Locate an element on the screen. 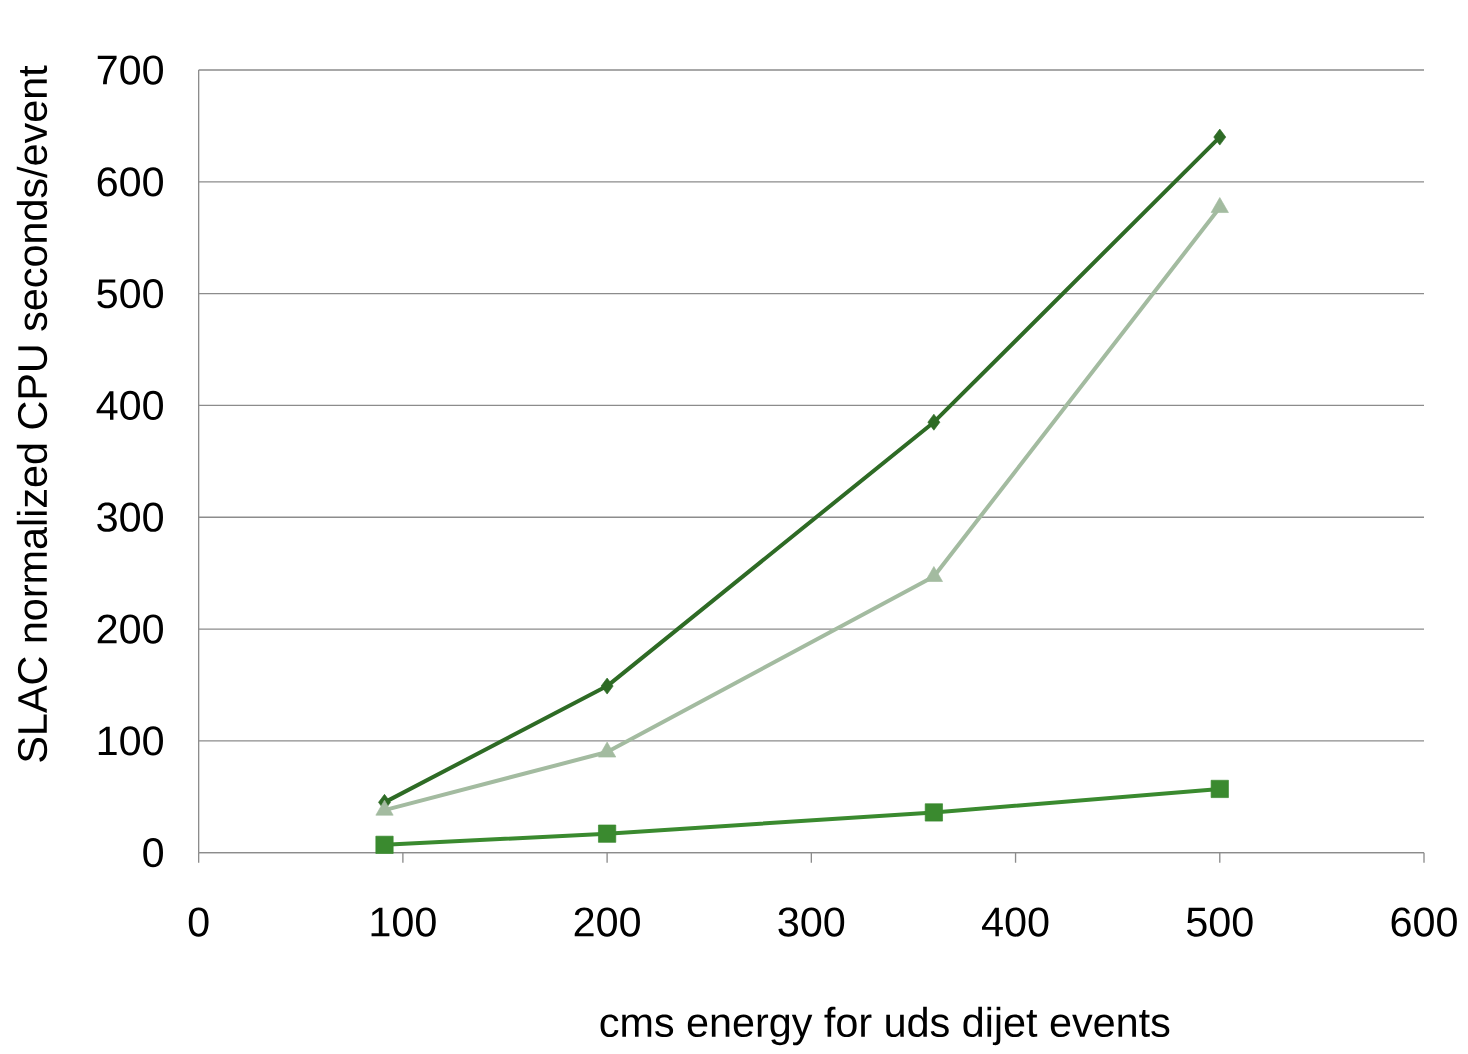 This screenshot has height=1054, width=1468. y-tick-label: 300 is located at coordinates (130, 517).